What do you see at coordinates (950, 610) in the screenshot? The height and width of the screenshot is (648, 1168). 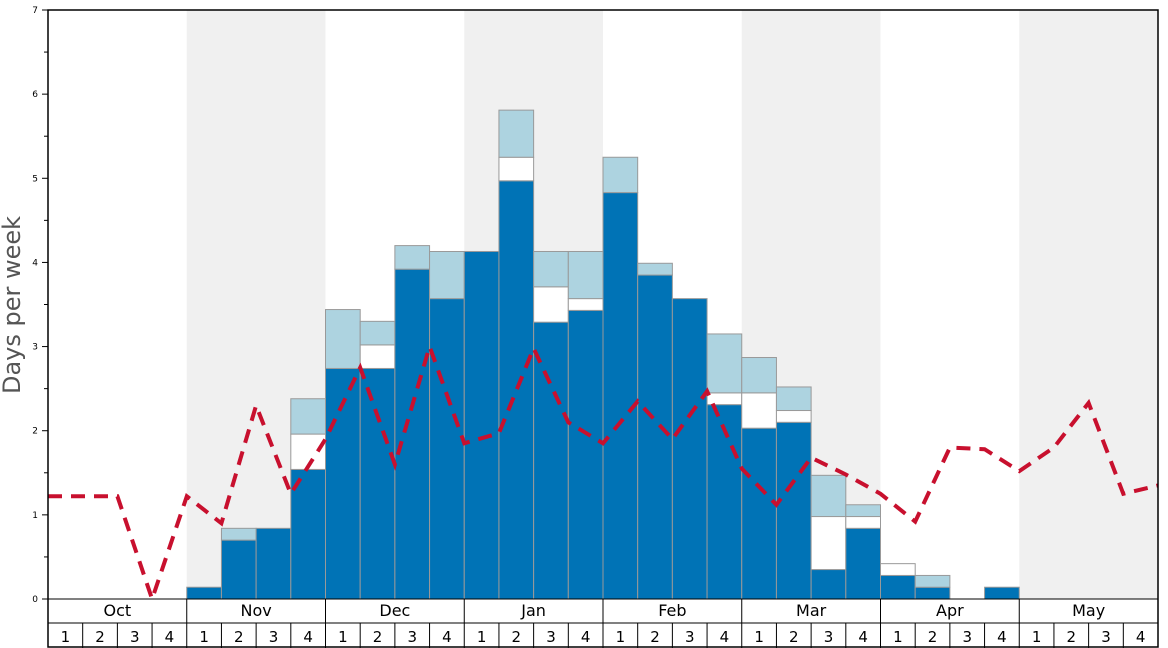 I see `month-label-apr: Apr` at bounding box center [950, 610].